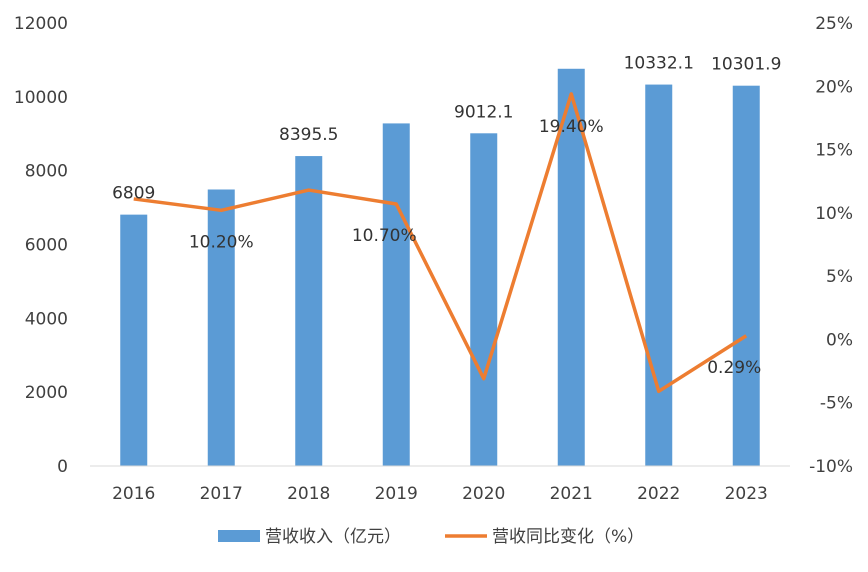 Image resolution: width=868 pixels, height=572 pixels. What do you see at coordinates (396, 294) in the screenshot?
I see `bar-2019` at bounding box center [396, 294].